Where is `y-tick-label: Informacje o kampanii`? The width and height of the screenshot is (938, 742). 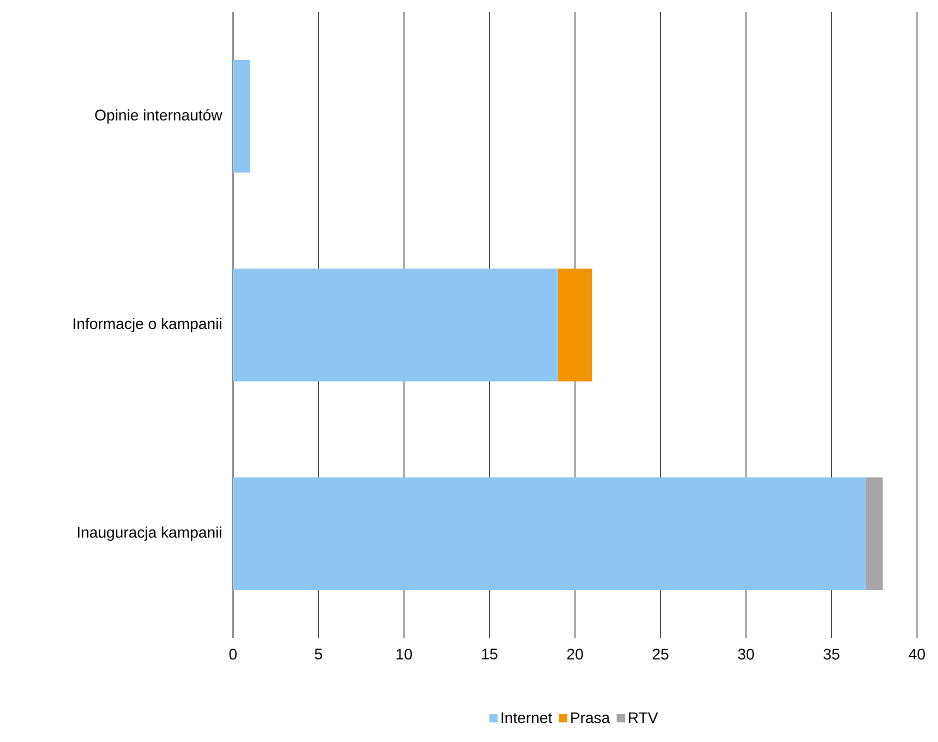 y-tick-label: Informacje o kampanii is located at coordinates (148, 325).